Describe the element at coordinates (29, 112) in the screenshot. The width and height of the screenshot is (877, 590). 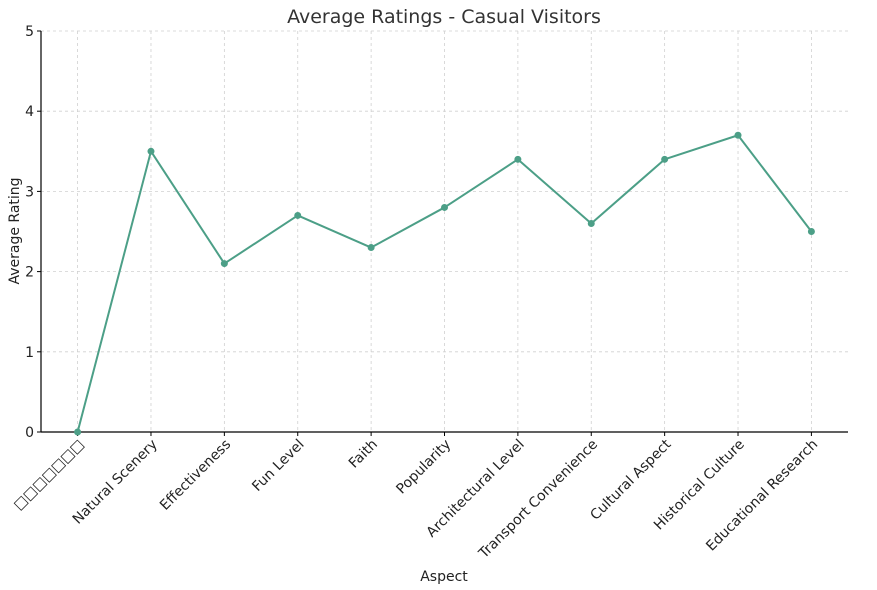
I see `y-tick-label: 4` at that location.